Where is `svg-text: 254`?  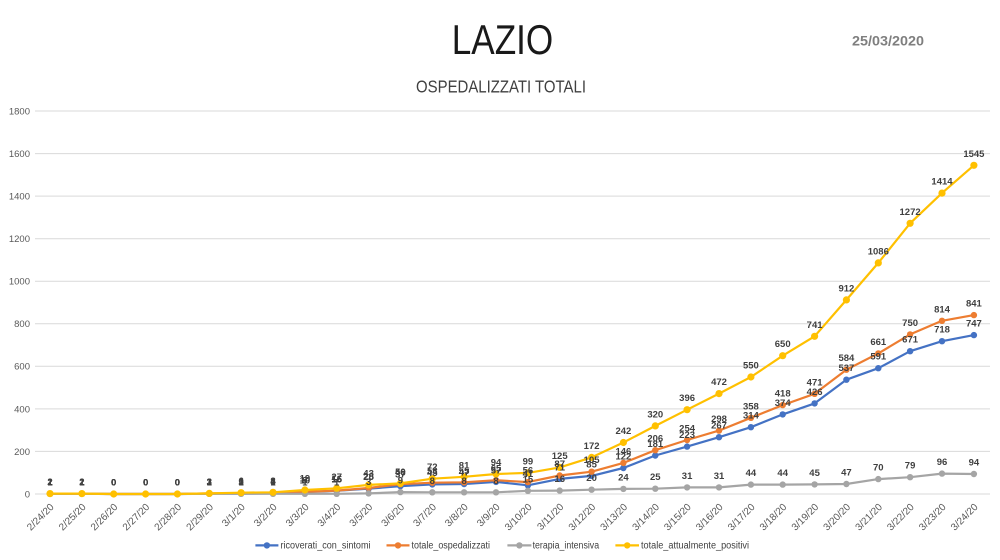 svg-text: 254 is located at coordinates (687, 429).